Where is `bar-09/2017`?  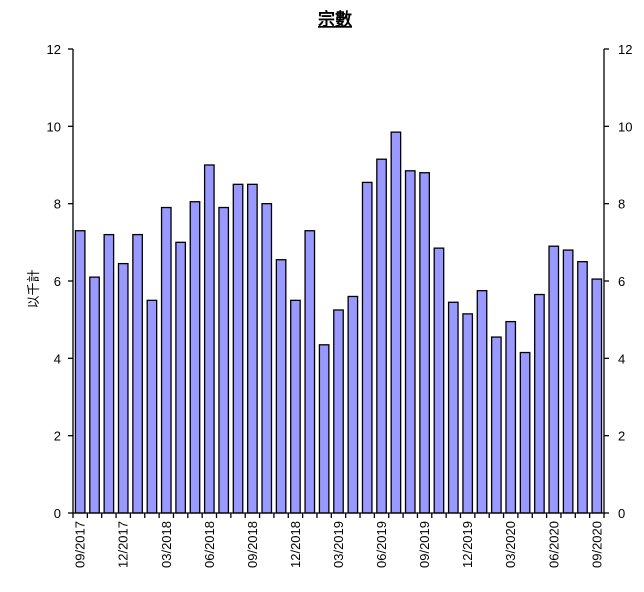 bar-09/2017 is located at coordinates (80, 372).